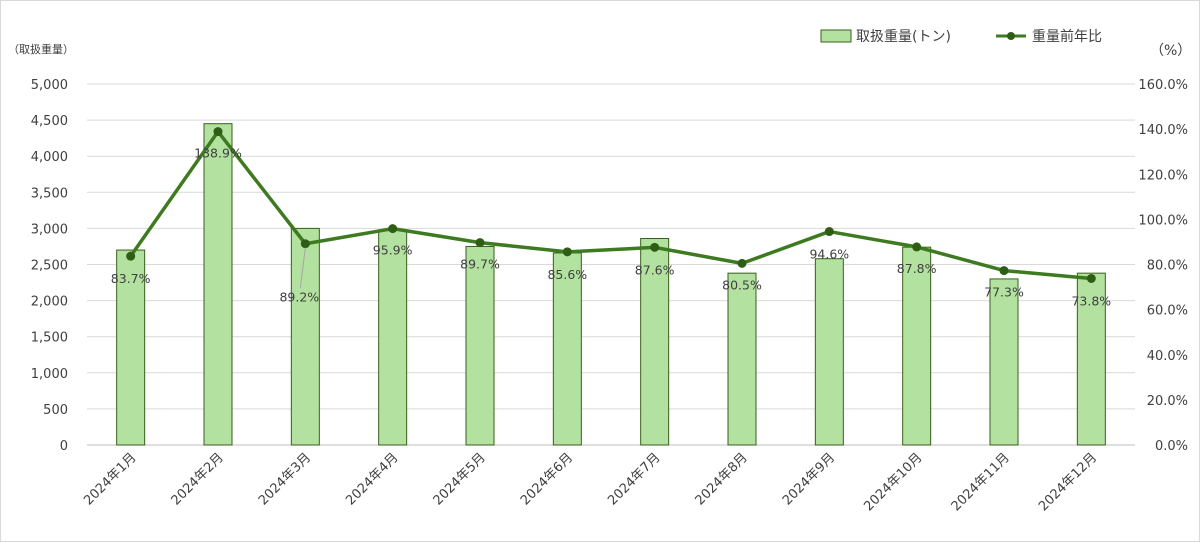  Describe the element at coordinates (1167, 401) in the screenshot. I see `right-y-tick-label: 20.0%` at that location.